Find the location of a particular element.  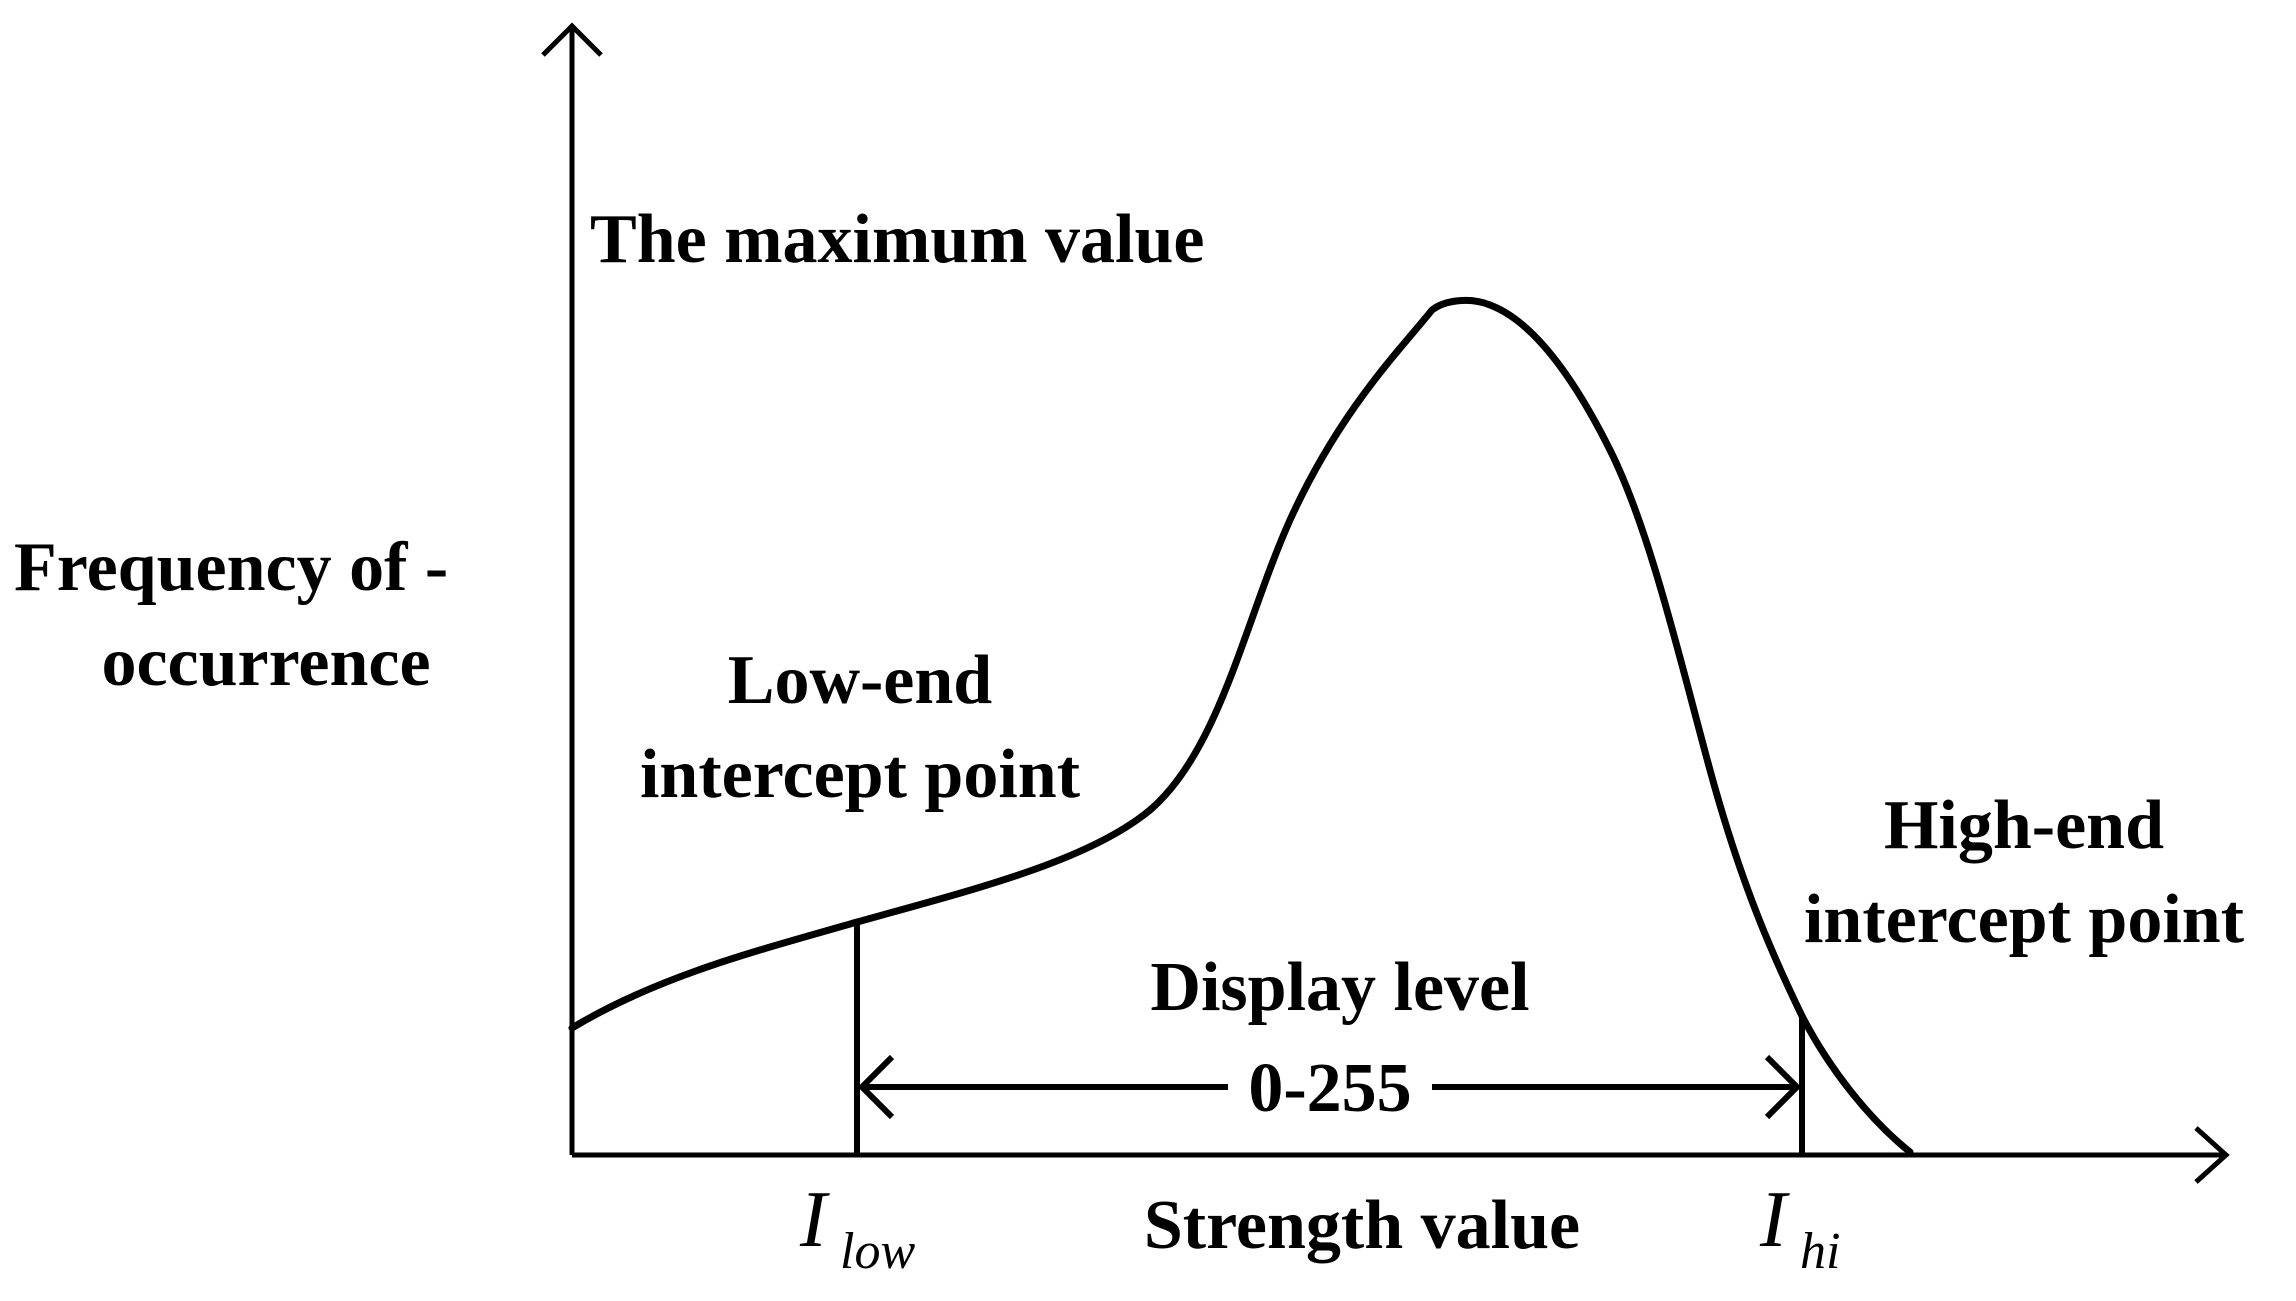

high-end-label-line2: intercept point is located at coordinates (2024, 919).